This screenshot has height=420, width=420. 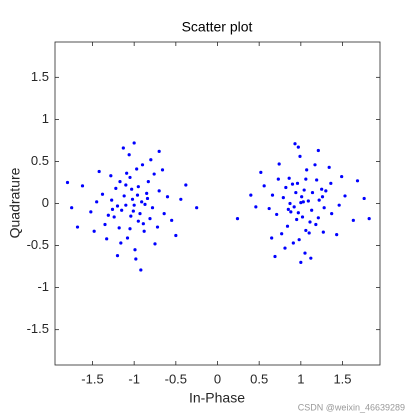 What do you see at coordinates (43, 286) in the screenshot?
I see `y-tick-label: -1` at bounding box center [43, 286].